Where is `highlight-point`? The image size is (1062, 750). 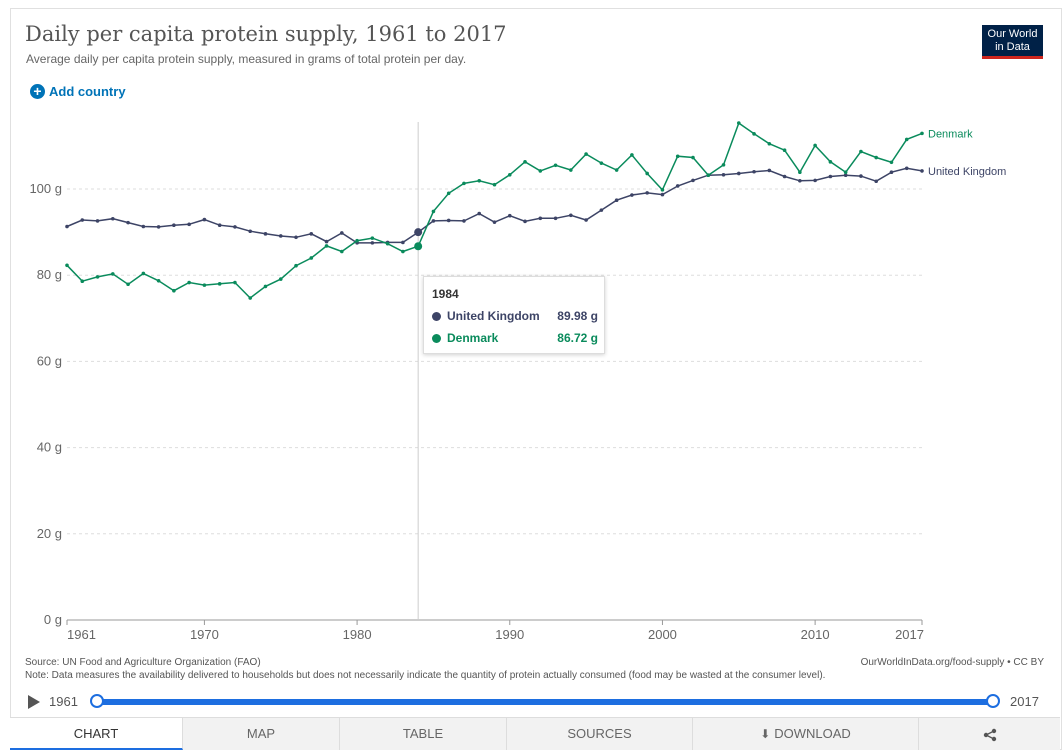
highlight-point is located at coordinates (418, 232).